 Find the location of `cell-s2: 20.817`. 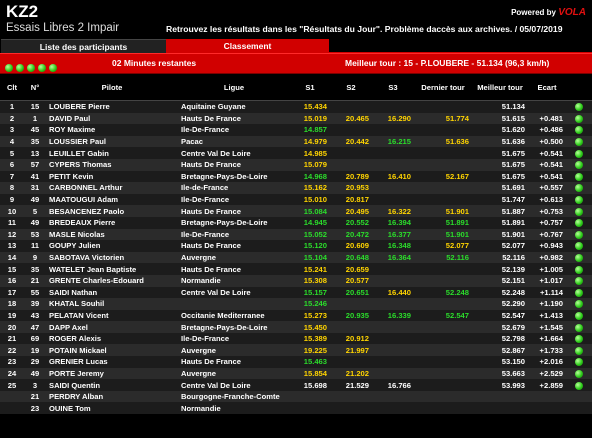

cell-s2: 20.817 is located at coordinates (351, 199).